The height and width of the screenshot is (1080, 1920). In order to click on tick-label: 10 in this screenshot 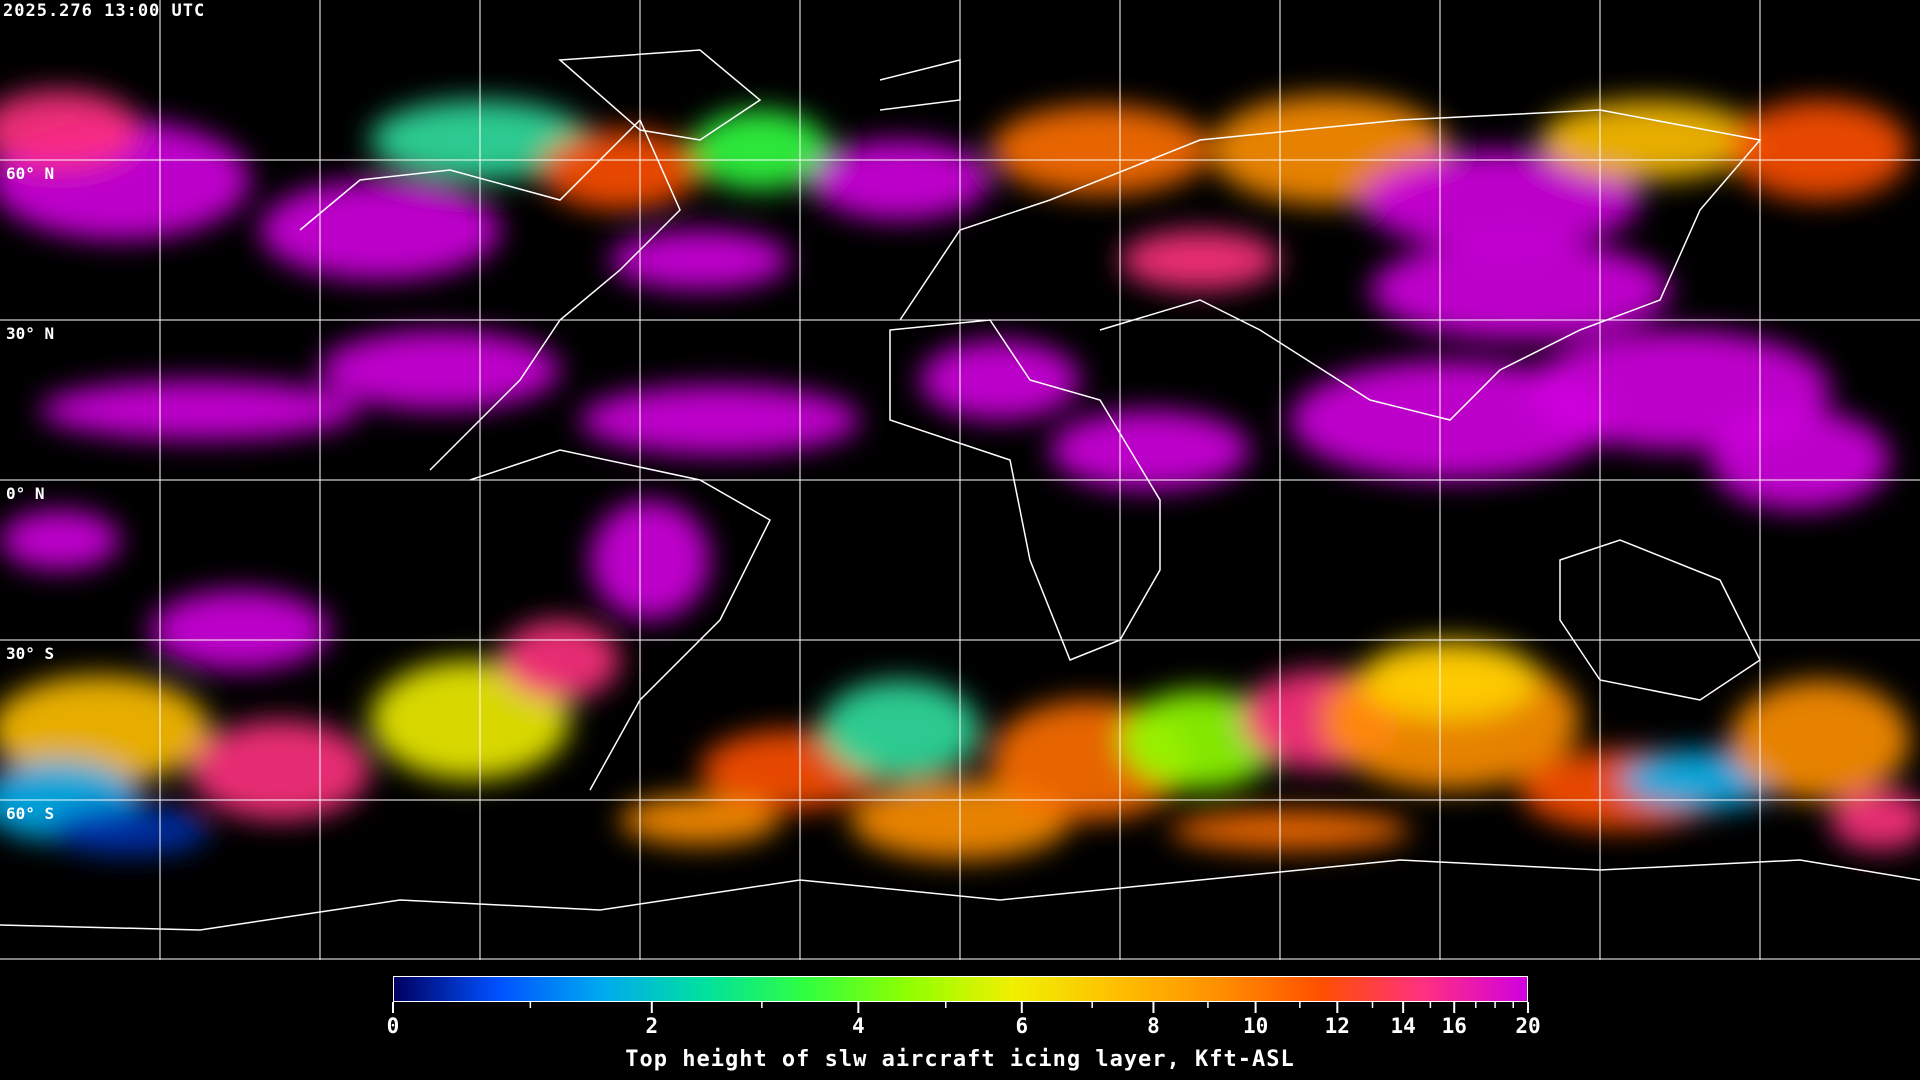, I will do `click(1255, 1026)`.